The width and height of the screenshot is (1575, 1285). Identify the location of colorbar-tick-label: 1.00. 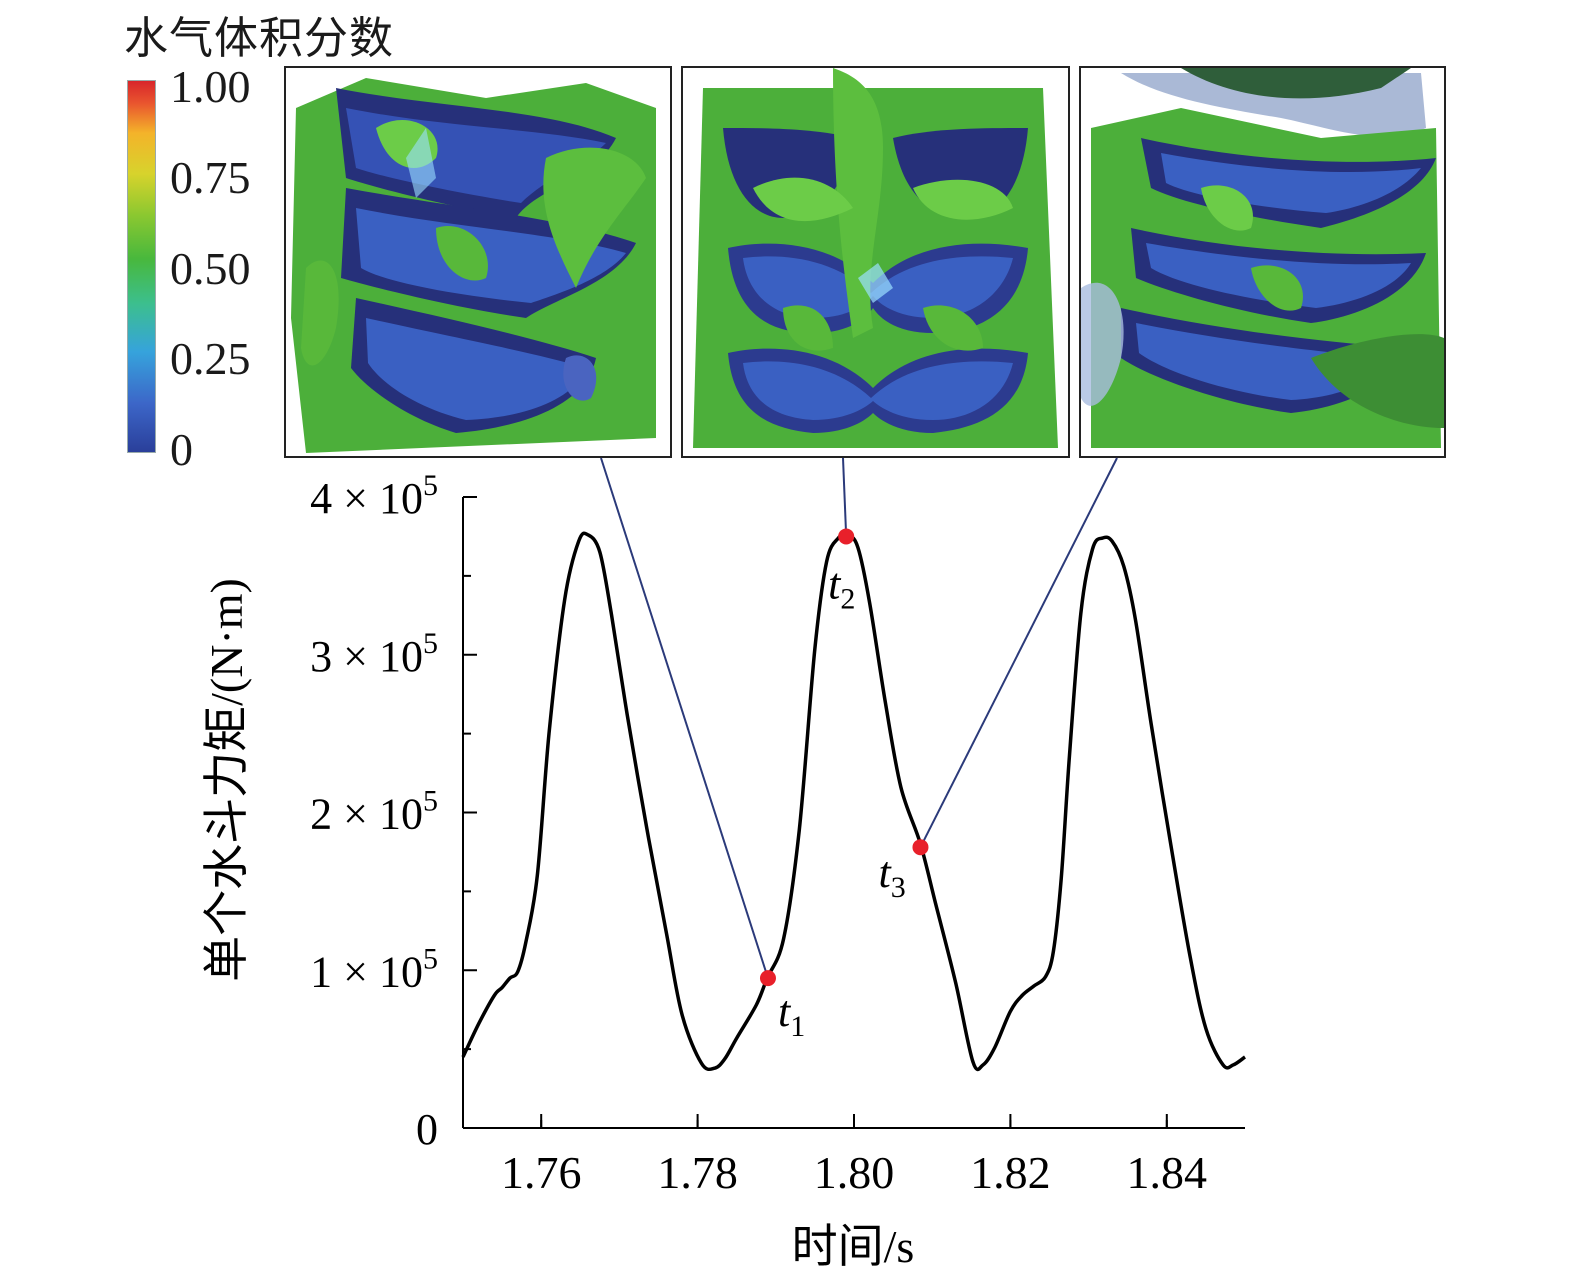
(210, 86).